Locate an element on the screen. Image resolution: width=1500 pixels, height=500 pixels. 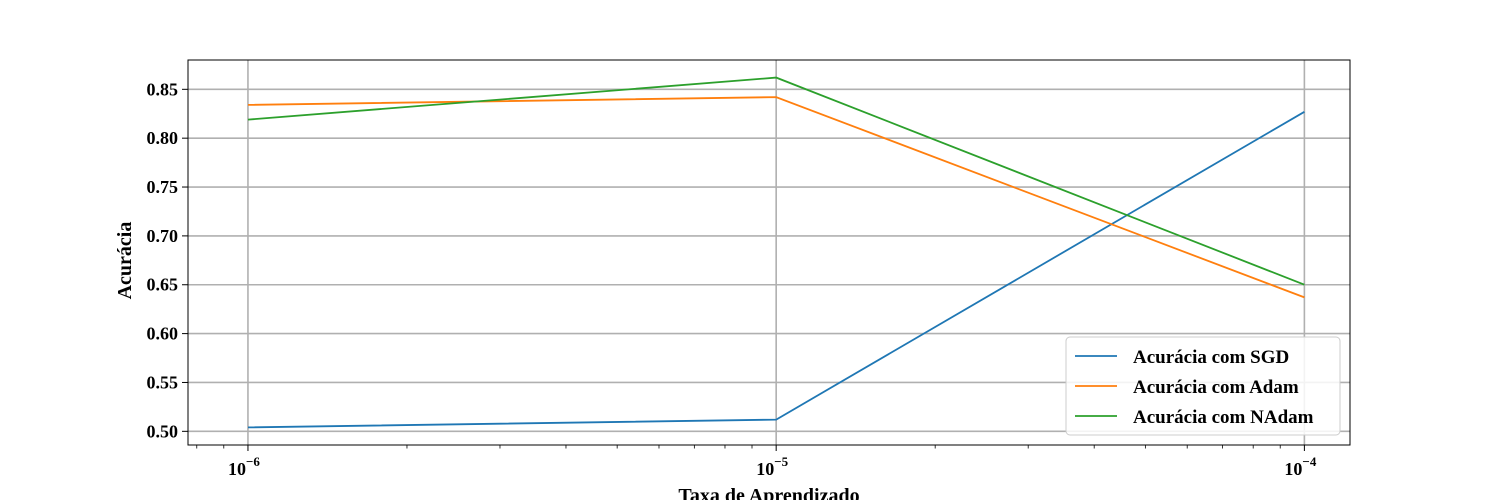
x-tick-label: 10⁻⁵ is located at coordinates (772, 466).